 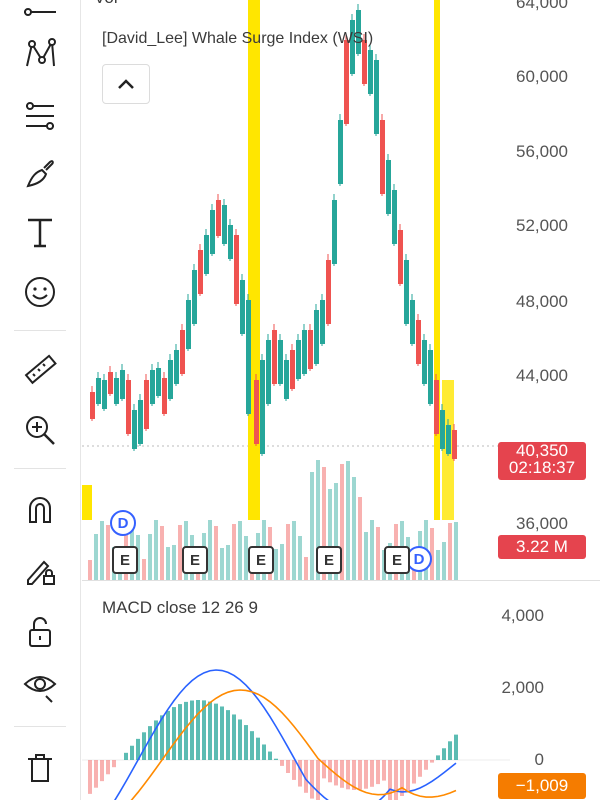 I want to click on pattern-icon, so click(x=41, y=52).